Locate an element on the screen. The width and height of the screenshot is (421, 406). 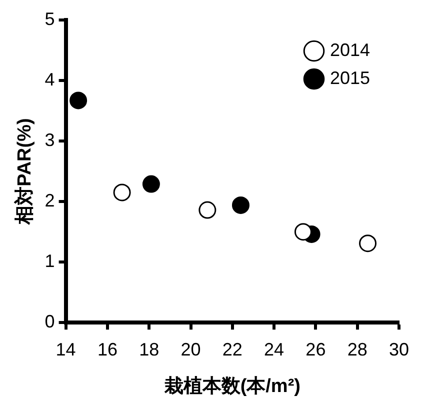
y-tick-label: 4 is located at coordinates (49, 79).